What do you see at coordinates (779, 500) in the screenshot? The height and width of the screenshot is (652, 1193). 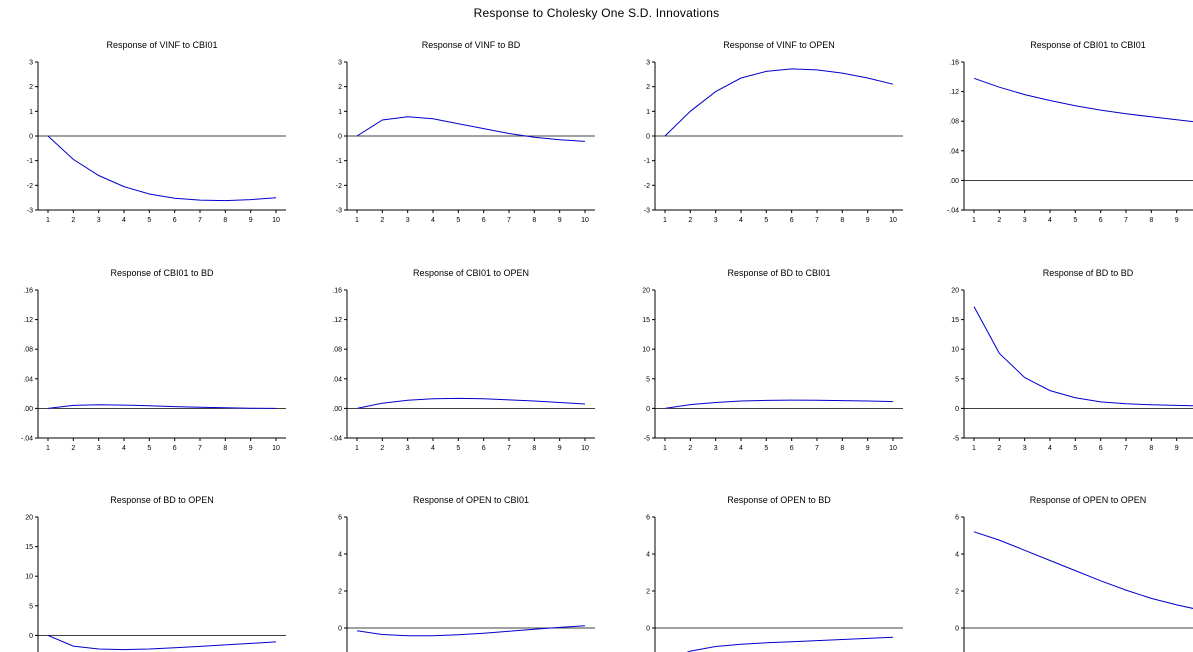 I see `chart-title: Response of OPEN to BD` at bounding box center [779, 500].